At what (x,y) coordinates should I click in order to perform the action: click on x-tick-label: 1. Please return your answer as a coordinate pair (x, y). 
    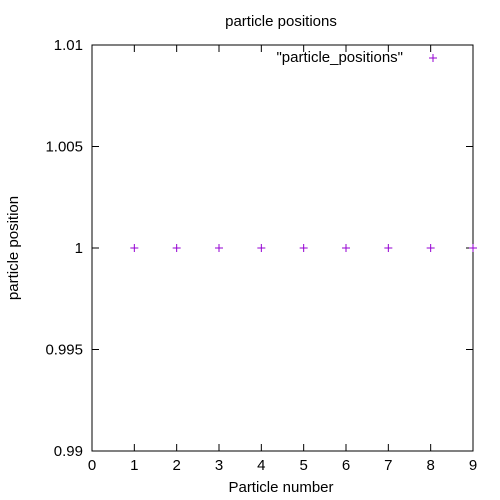
    Looking at the image, I should click on (134, 465).